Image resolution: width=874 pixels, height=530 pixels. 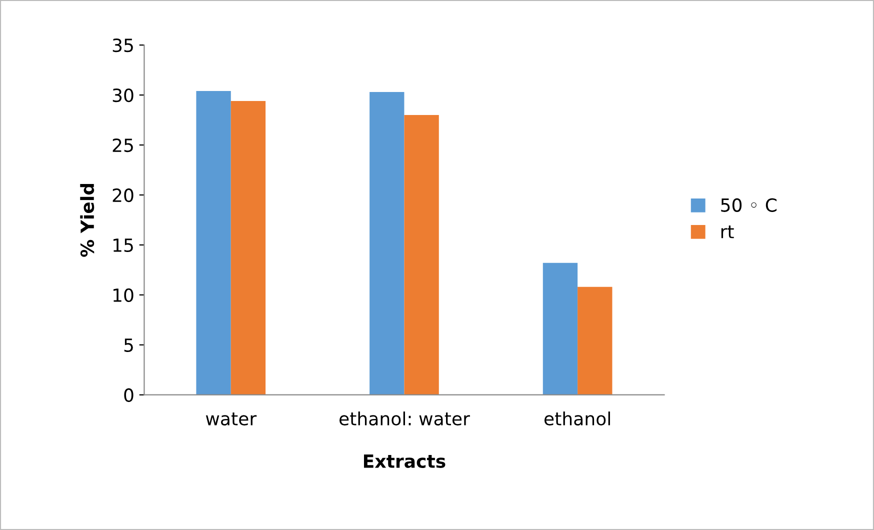 I want to click on y-axis-title: % Yield, so click(x=87, y=220).